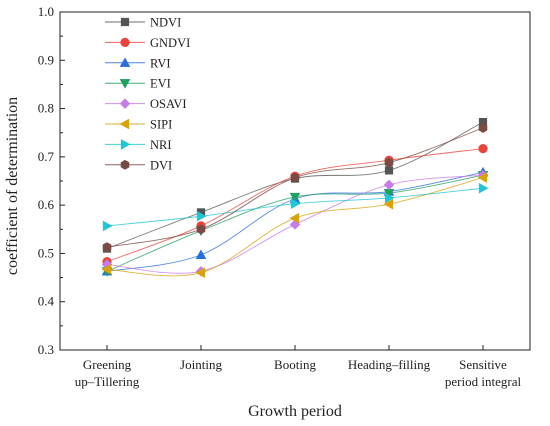 The width and height of the screenshot is (550, 426). Describe the element at coordinates (46, 349) in the screenshot. I see `y-tick-label: 0.3` at that location.